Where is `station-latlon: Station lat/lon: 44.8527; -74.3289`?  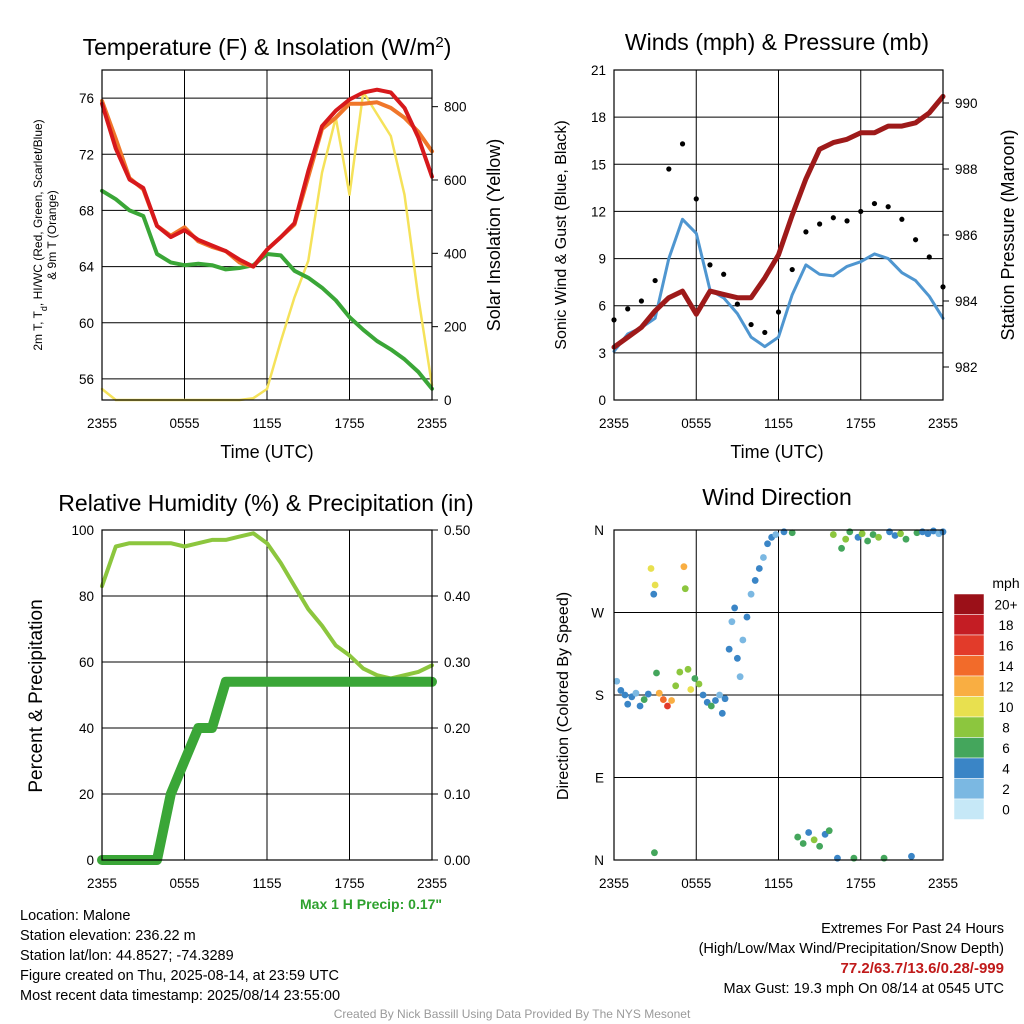
station-latlon: Station lat/lon: 44.8527; -74.3289 is located at coordinates (127, 956).